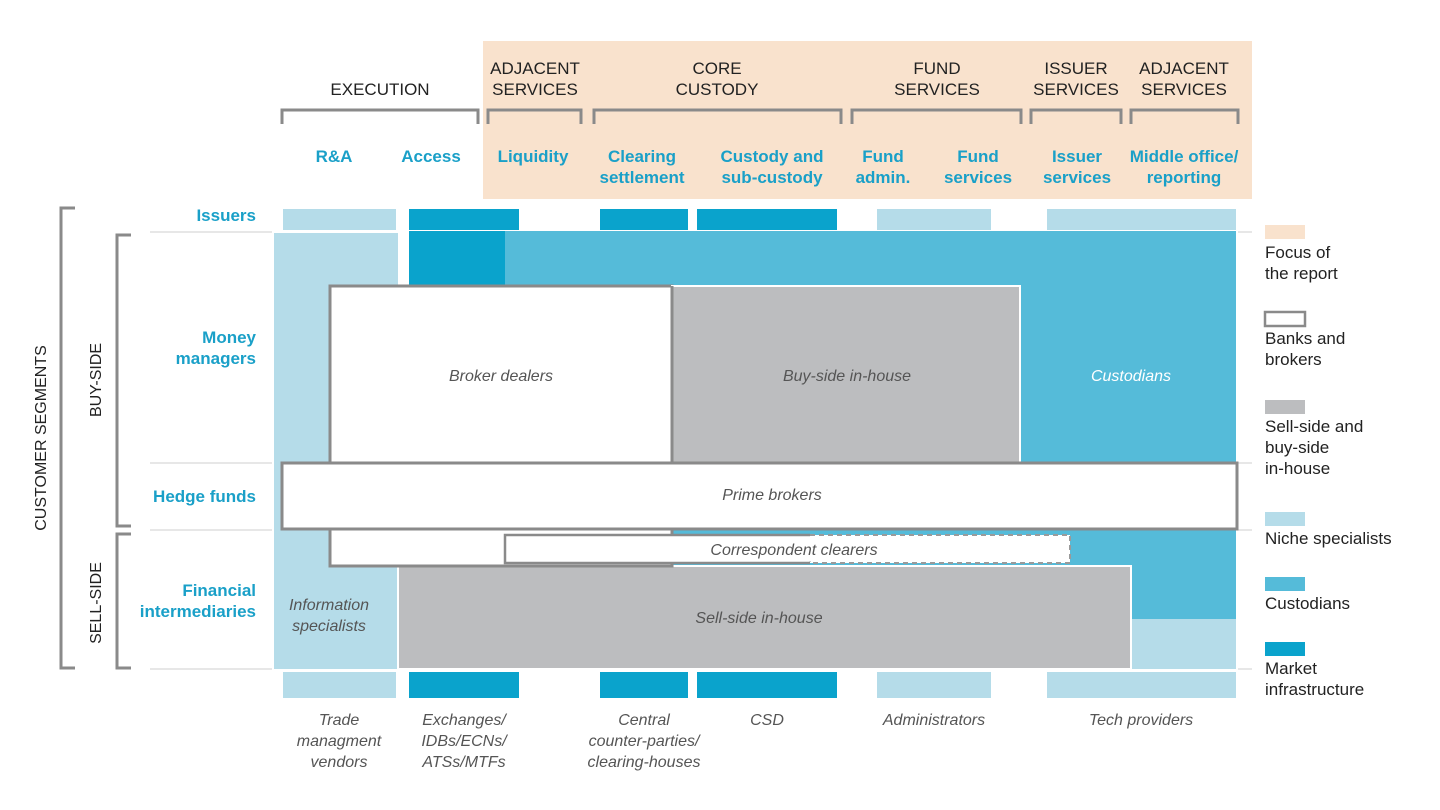  I want to click on text-line: CSD, so click(767, 720).